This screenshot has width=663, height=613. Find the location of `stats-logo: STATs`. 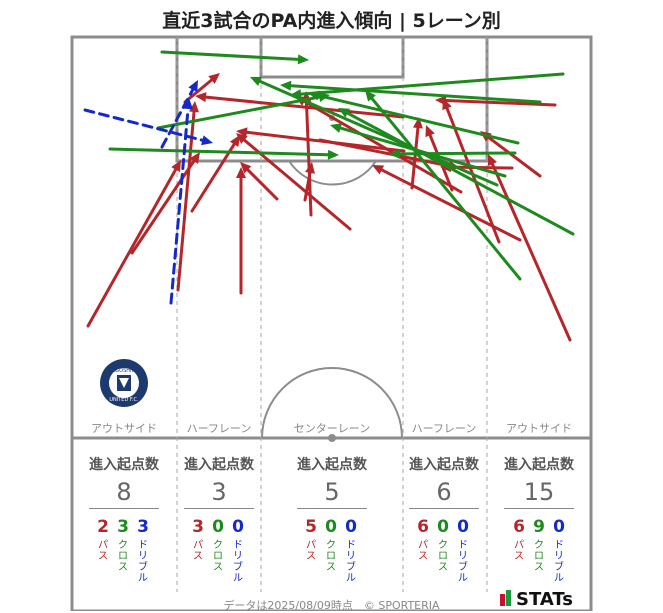

stats-logo: STATs is located at coordinates (536, 599).